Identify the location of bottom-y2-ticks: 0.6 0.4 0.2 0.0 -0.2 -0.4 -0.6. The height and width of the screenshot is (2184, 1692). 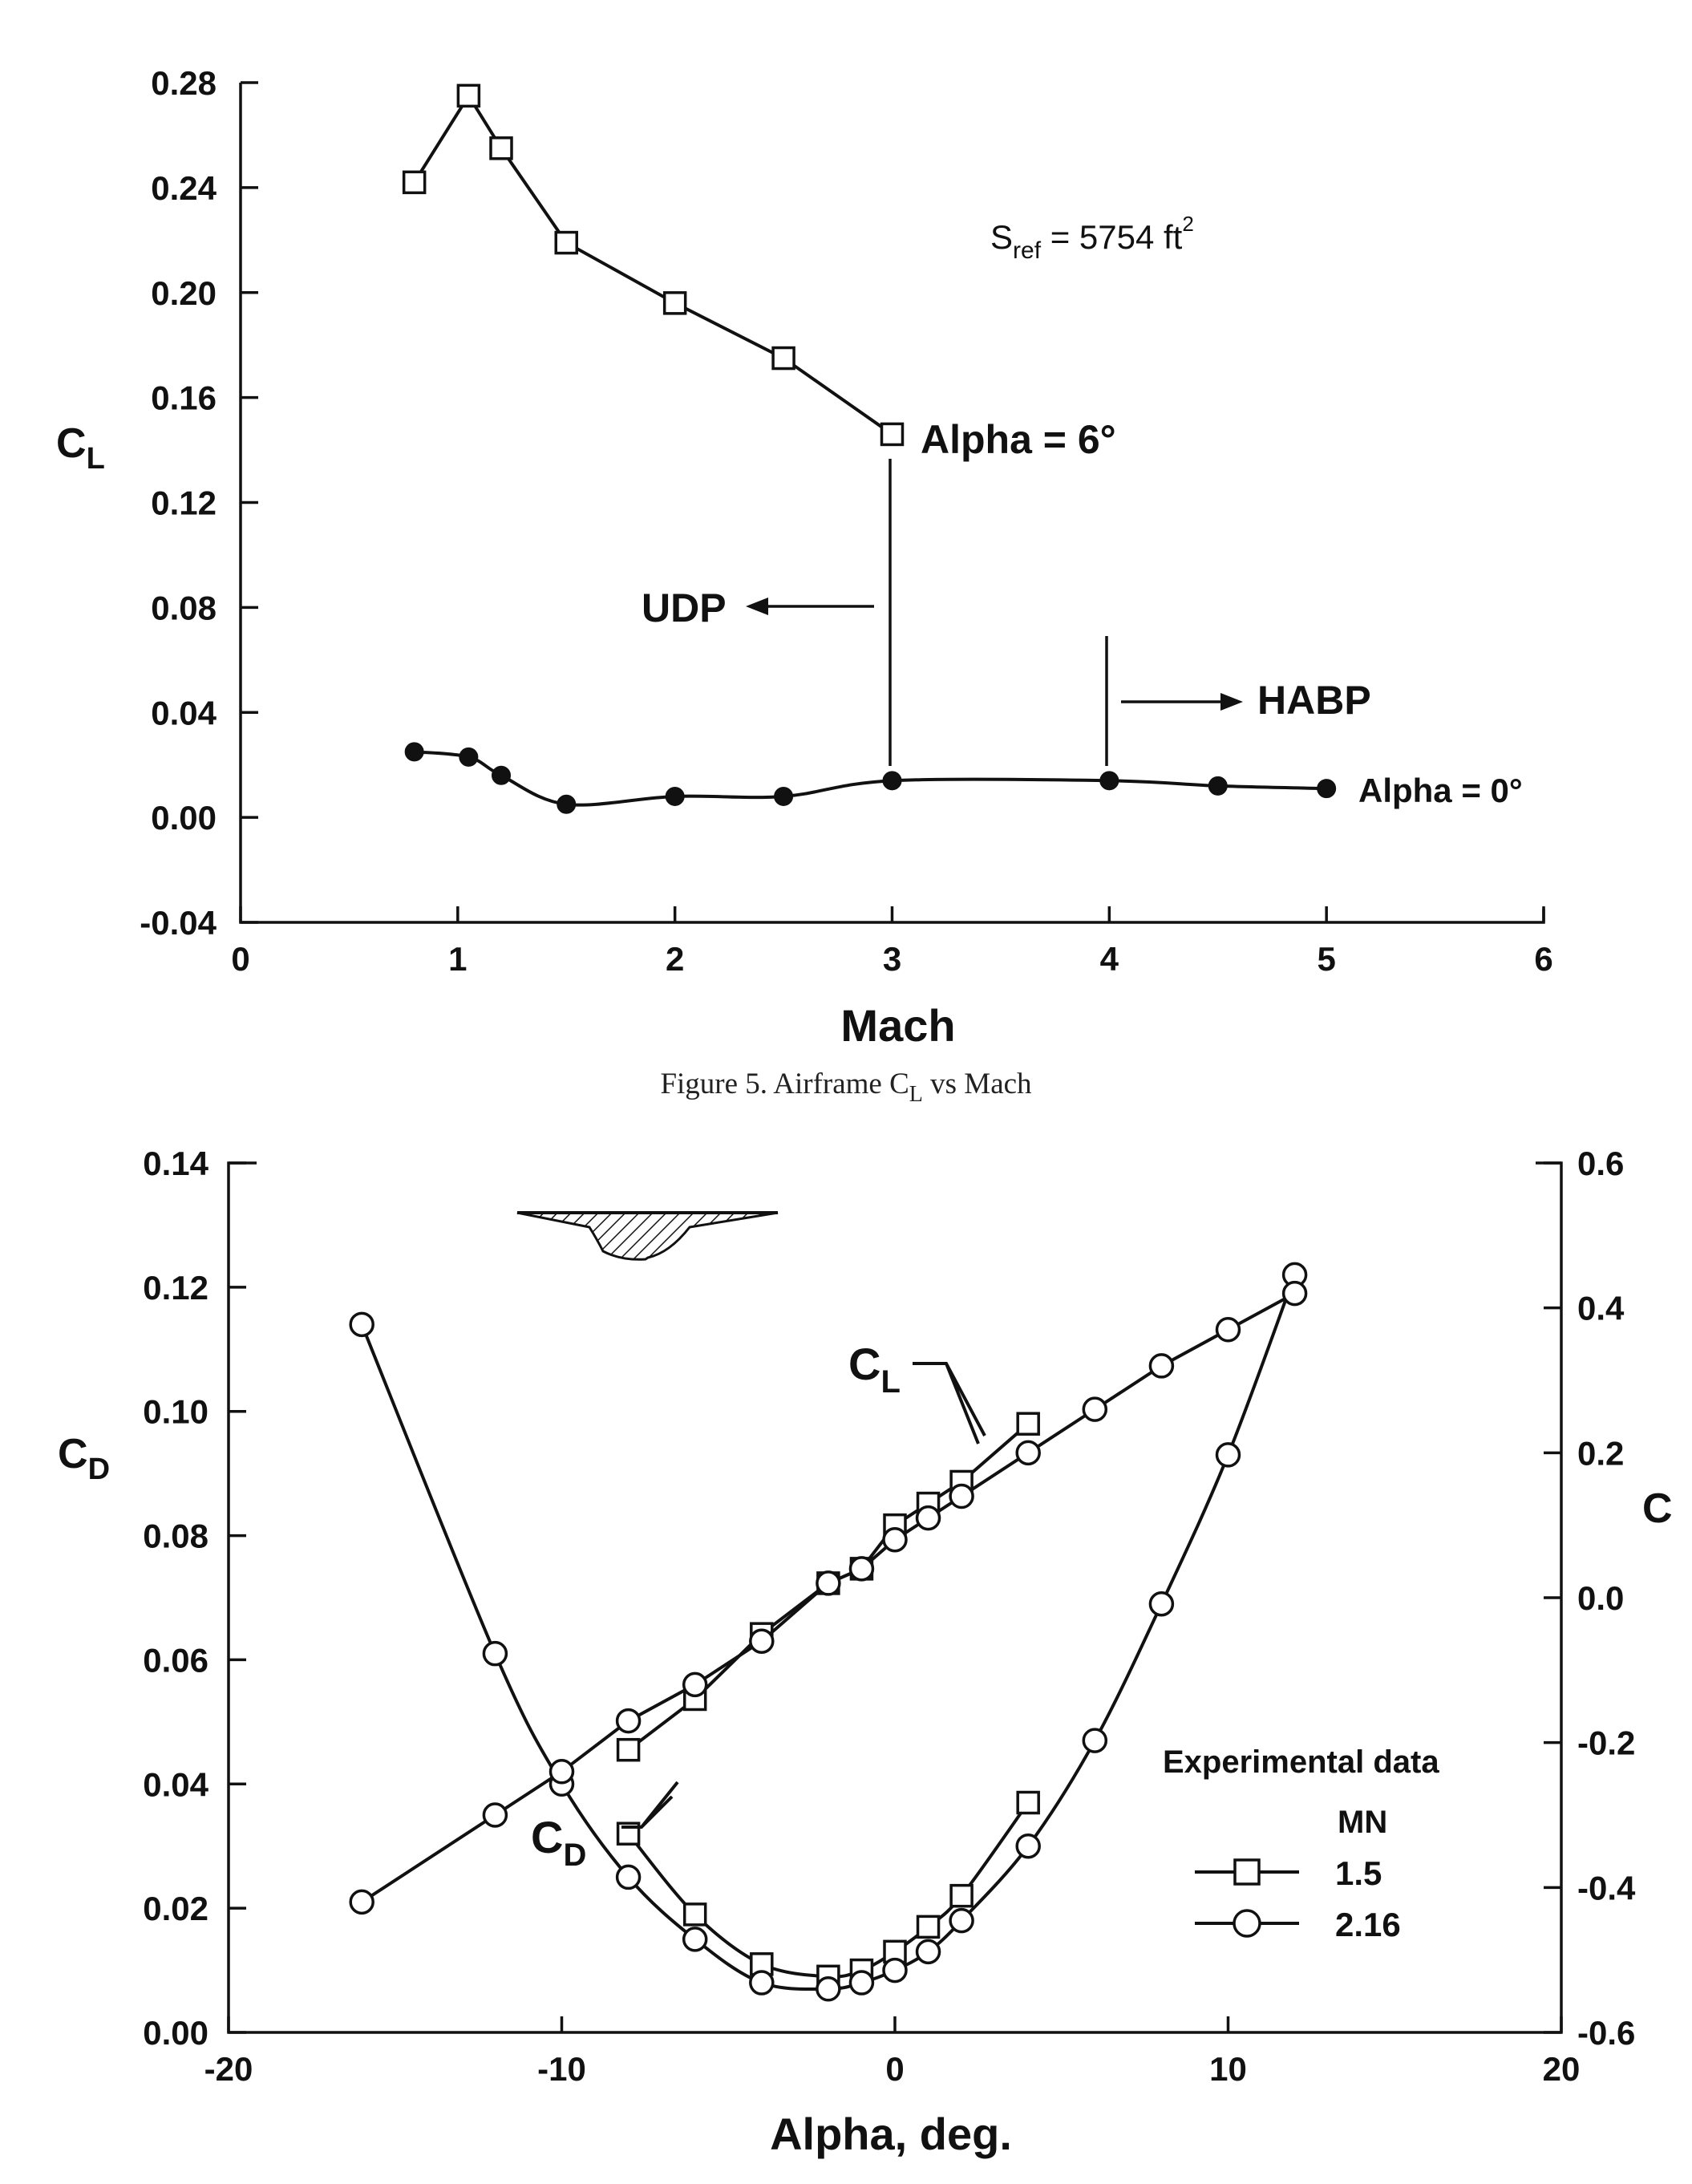
(1590, 1598).